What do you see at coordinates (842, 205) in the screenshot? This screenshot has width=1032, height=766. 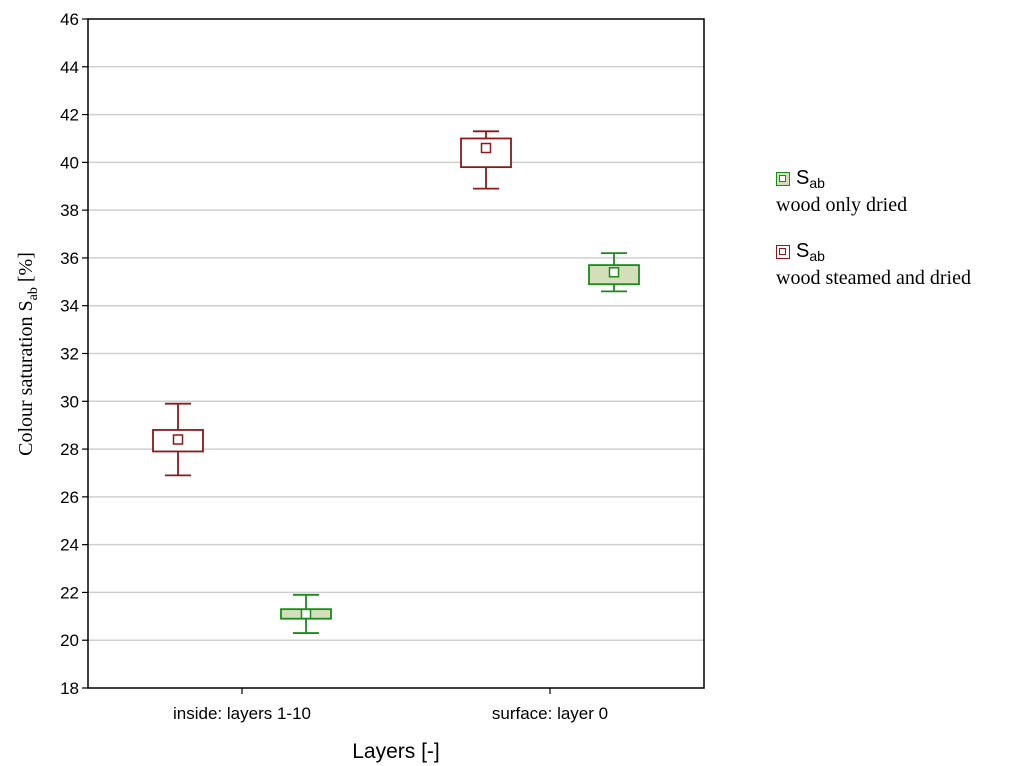 I see `legend-label-dried: wood only dried` at bounding box center [842, 205].